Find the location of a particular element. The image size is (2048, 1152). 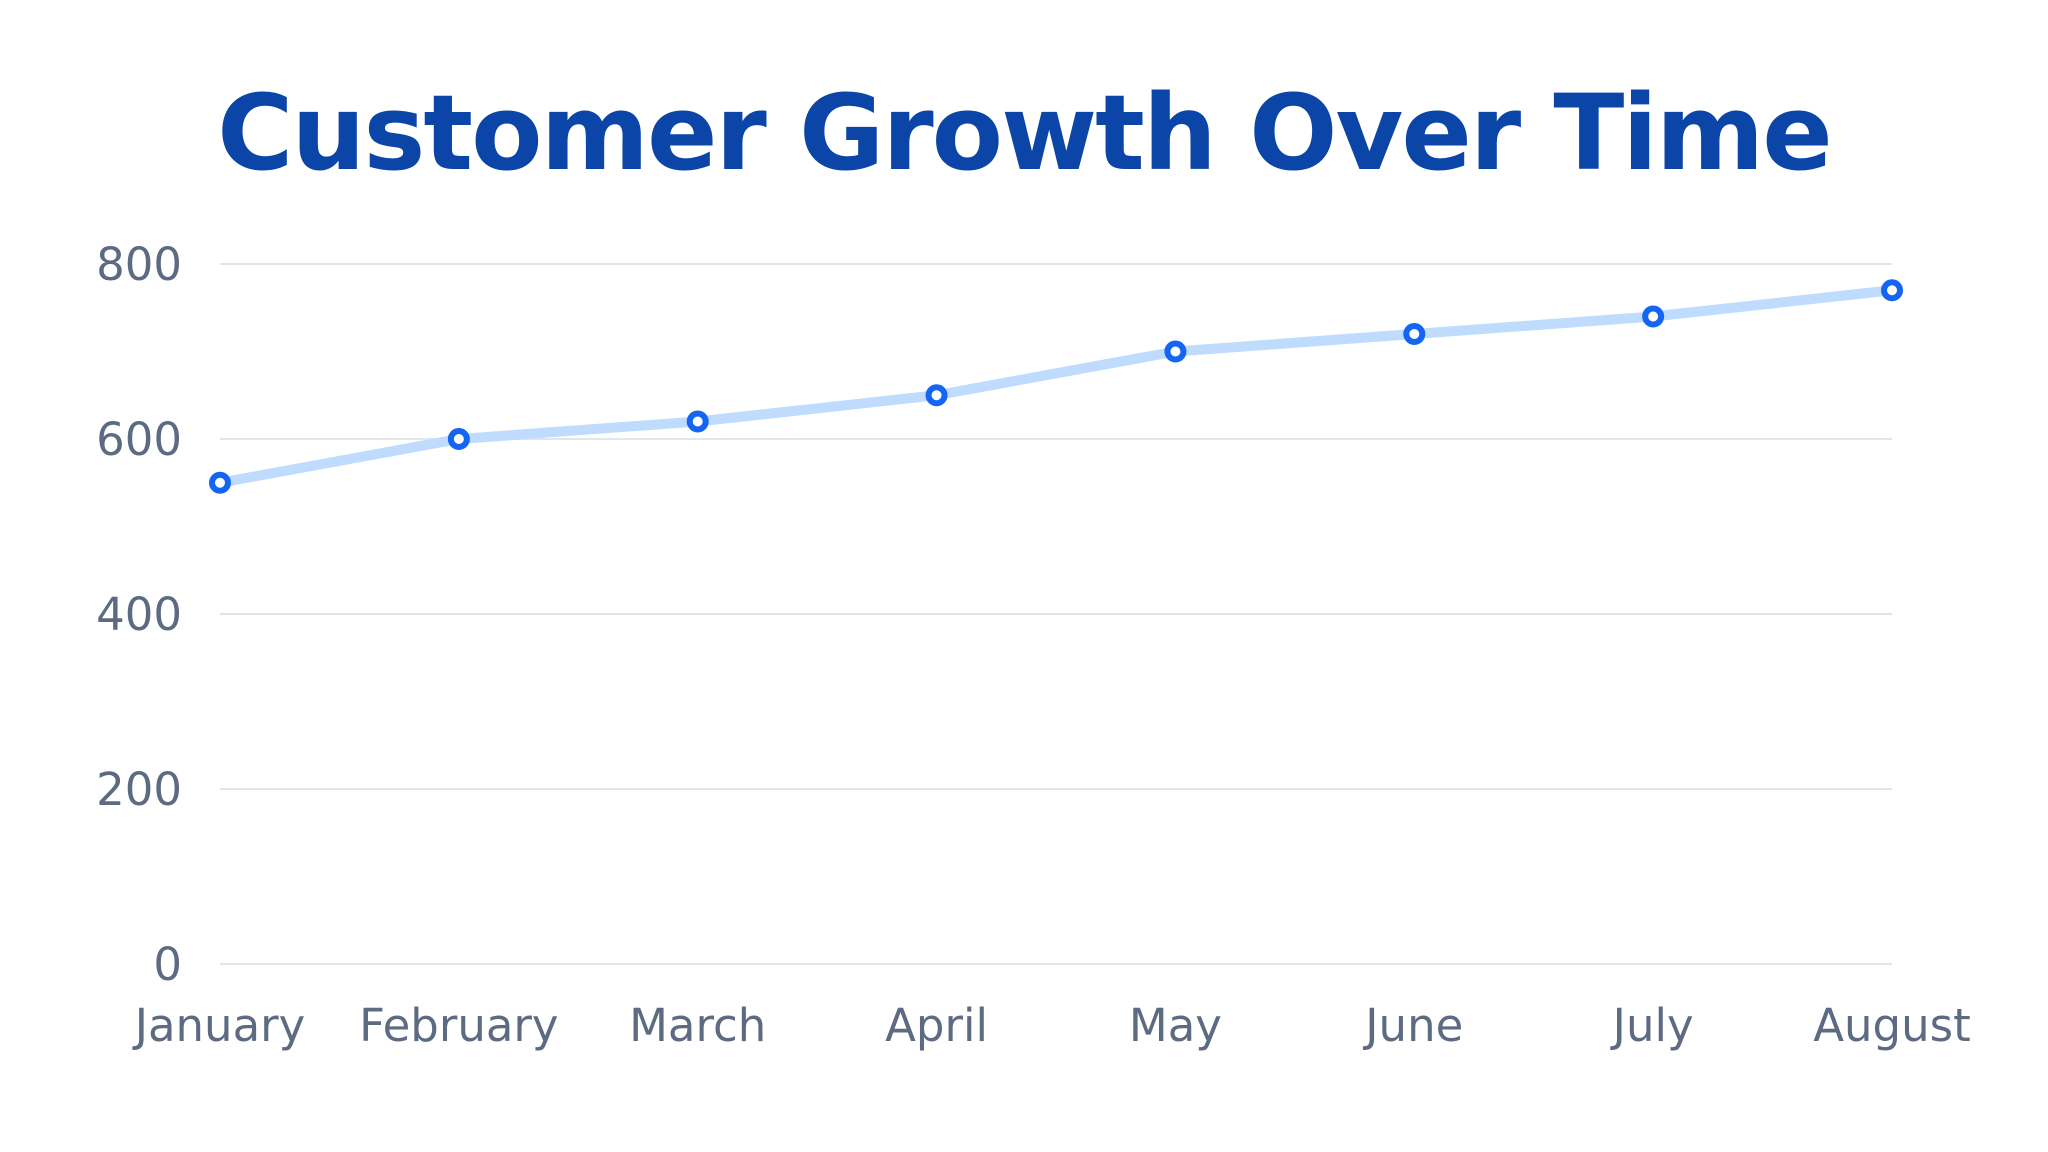

y-tick-label: 400 is located at coordinates (139, 614).